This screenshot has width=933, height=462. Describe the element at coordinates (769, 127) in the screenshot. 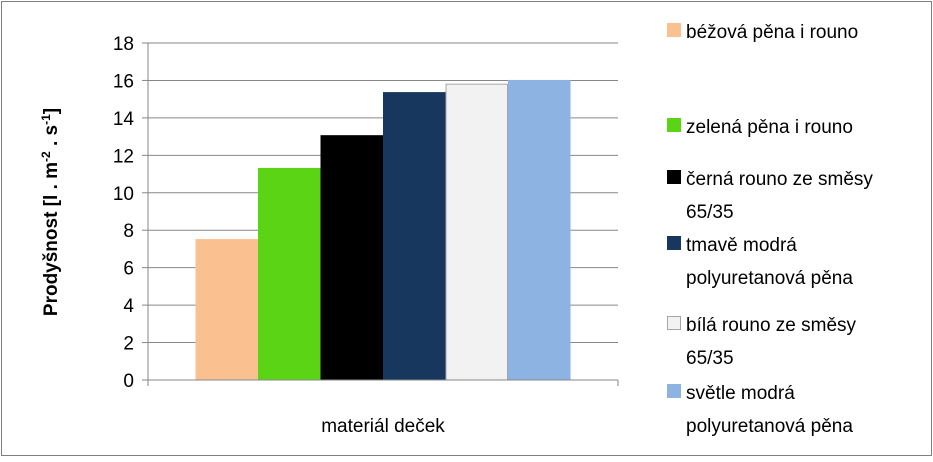

I see `legend-label-2: zelená pěna i rouno` at that location.